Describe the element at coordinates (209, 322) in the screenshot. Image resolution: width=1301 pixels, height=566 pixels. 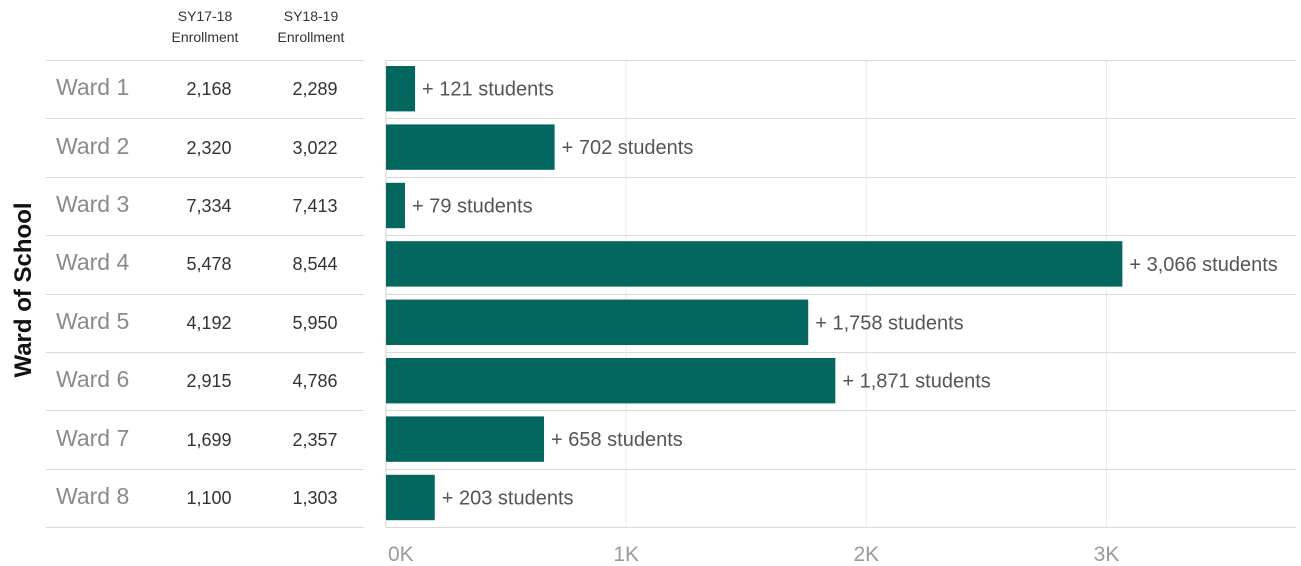
I see `sy1718-enrollment: 4,192` at that location.